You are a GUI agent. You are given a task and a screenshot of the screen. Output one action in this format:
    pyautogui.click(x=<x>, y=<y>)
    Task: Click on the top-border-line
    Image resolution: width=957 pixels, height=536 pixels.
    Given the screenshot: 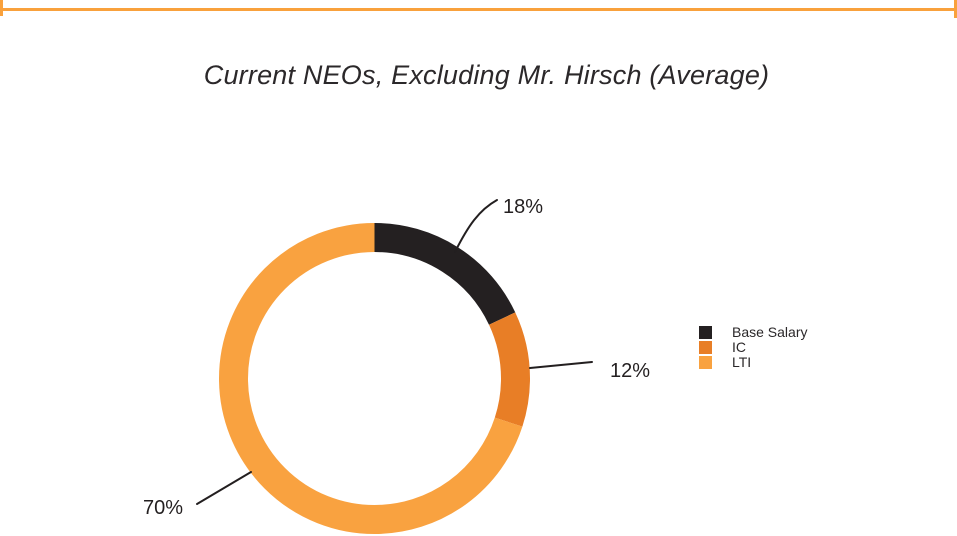 What is the action you would take?
    pyautogui.click(x=478, y=9)
    